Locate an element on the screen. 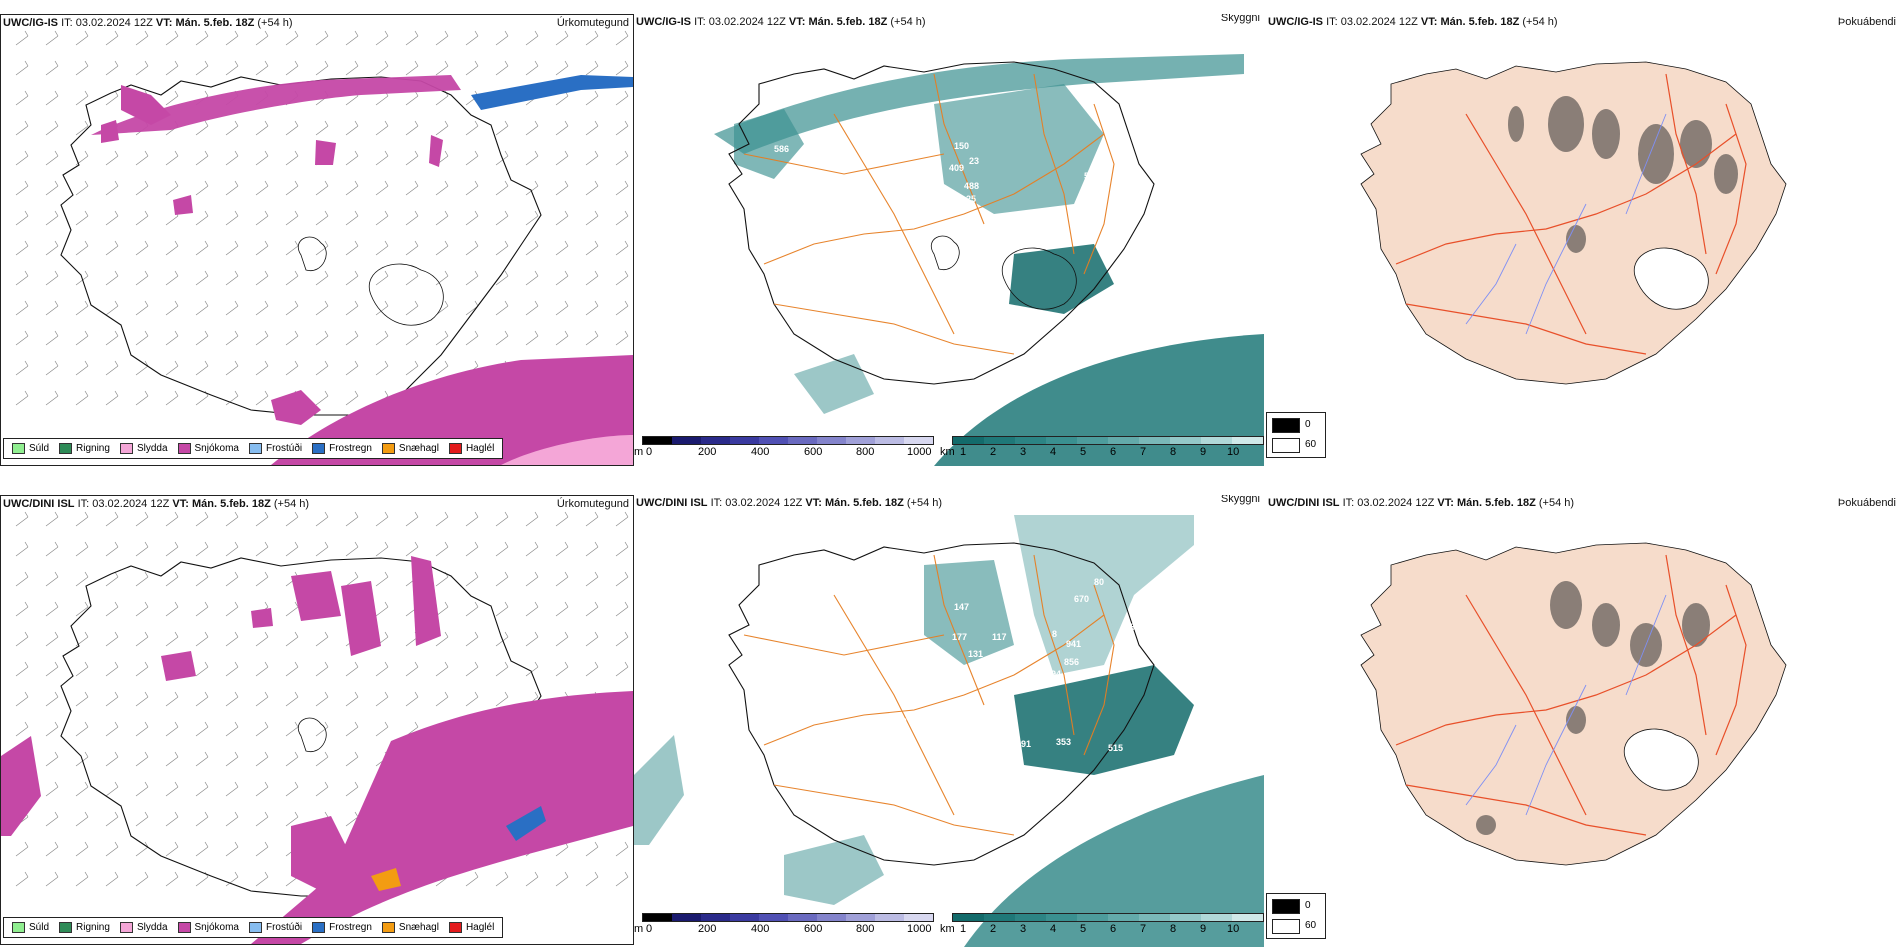  iceland-outline is located at coordinates (941, 704).